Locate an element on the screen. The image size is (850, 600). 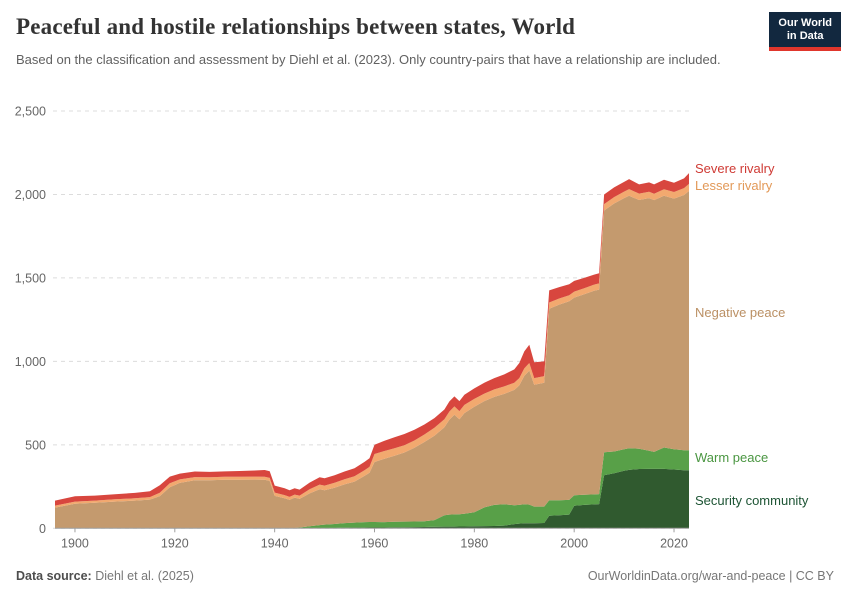
y-axis-tick-label: 2,500 is located at coordinates (30, 112).